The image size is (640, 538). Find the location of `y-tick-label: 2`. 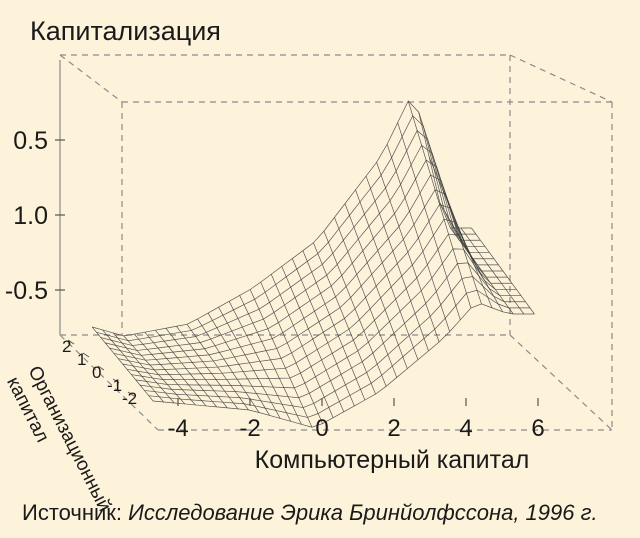

y-tick-label: 2 is located at coordinates (66, 346).